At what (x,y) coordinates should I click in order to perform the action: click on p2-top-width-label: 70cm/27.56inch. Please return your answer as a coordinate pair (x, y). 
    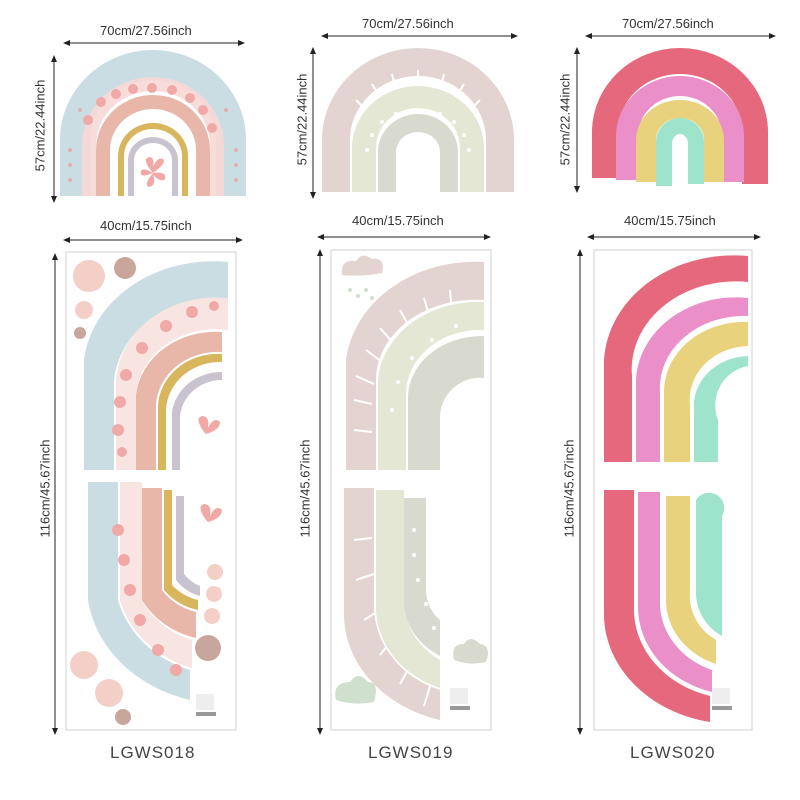
    Looking at the image, I should click on (408, 23).